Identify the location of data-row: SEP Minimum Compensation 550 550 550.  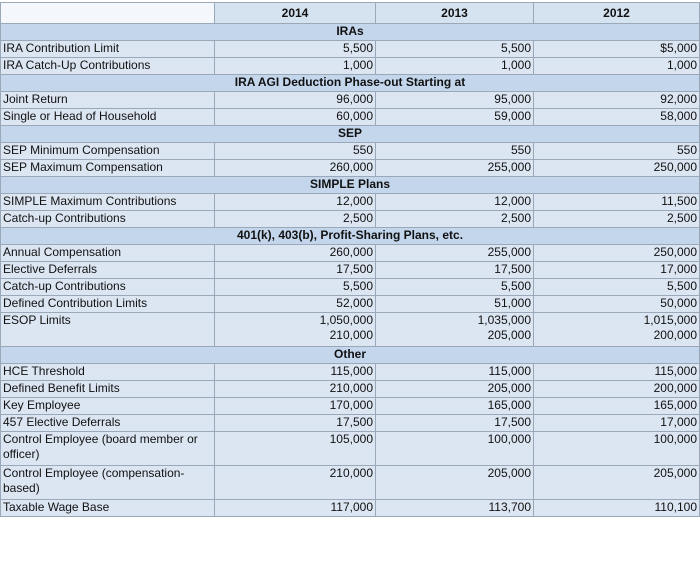
(350, 151).